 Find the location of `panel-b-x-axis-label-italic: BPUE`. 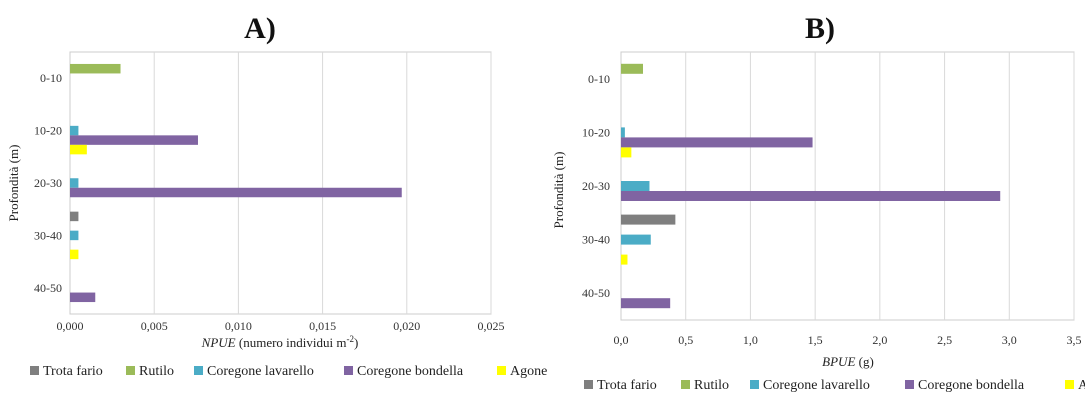

panel-b-x-axis-label-italic: BPUE is located at coordinates (838, 361).